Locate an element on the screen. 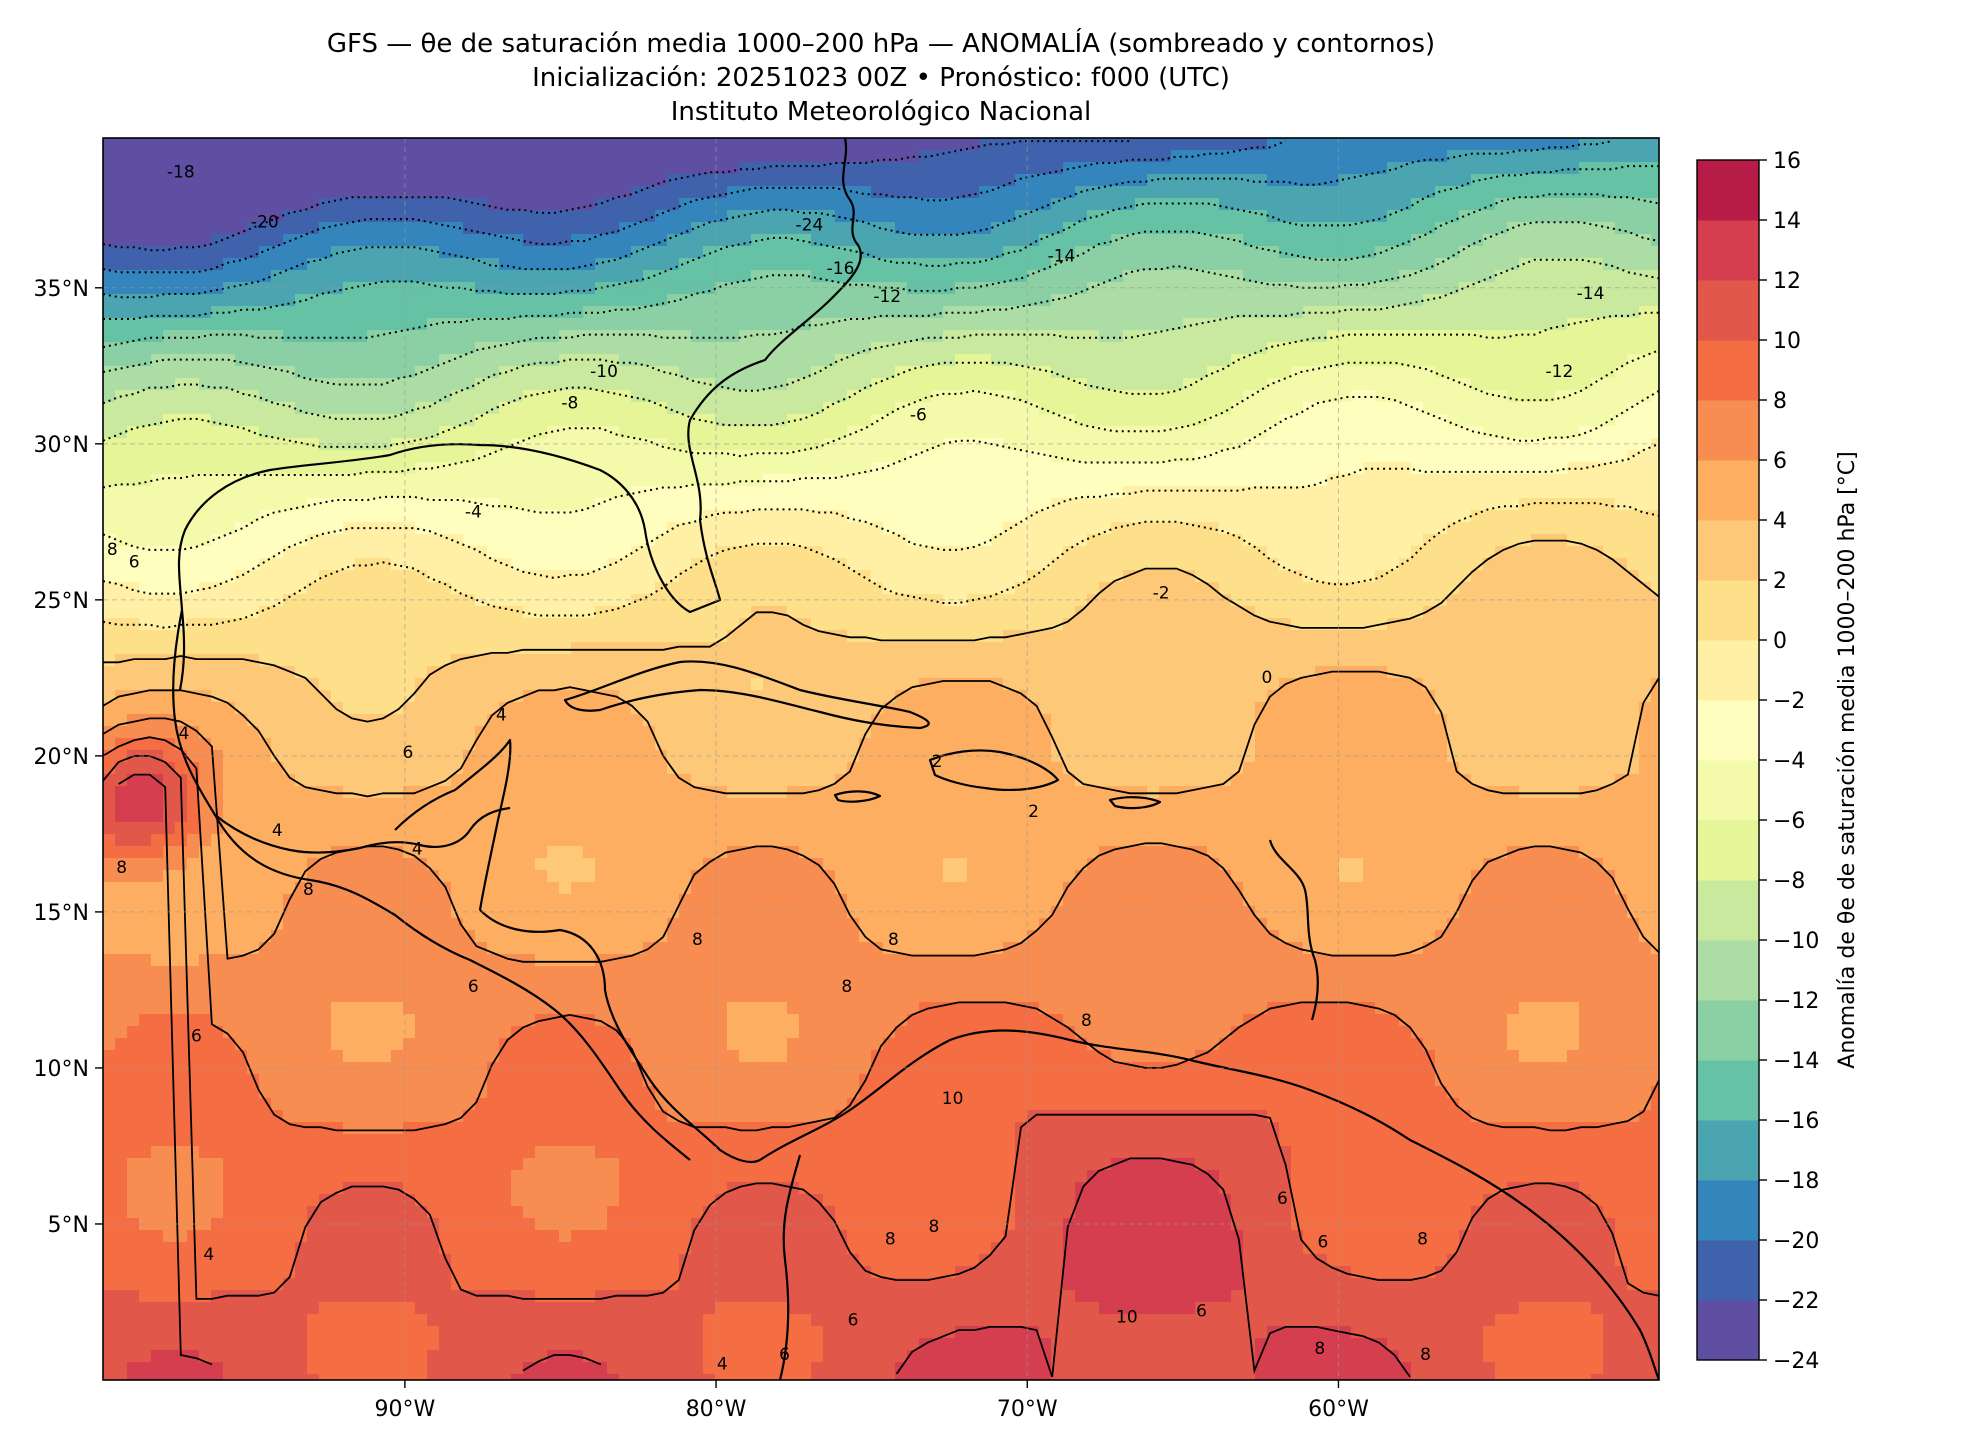  colorbar-tick-label: −4 is located at coordinates (1789, 761).